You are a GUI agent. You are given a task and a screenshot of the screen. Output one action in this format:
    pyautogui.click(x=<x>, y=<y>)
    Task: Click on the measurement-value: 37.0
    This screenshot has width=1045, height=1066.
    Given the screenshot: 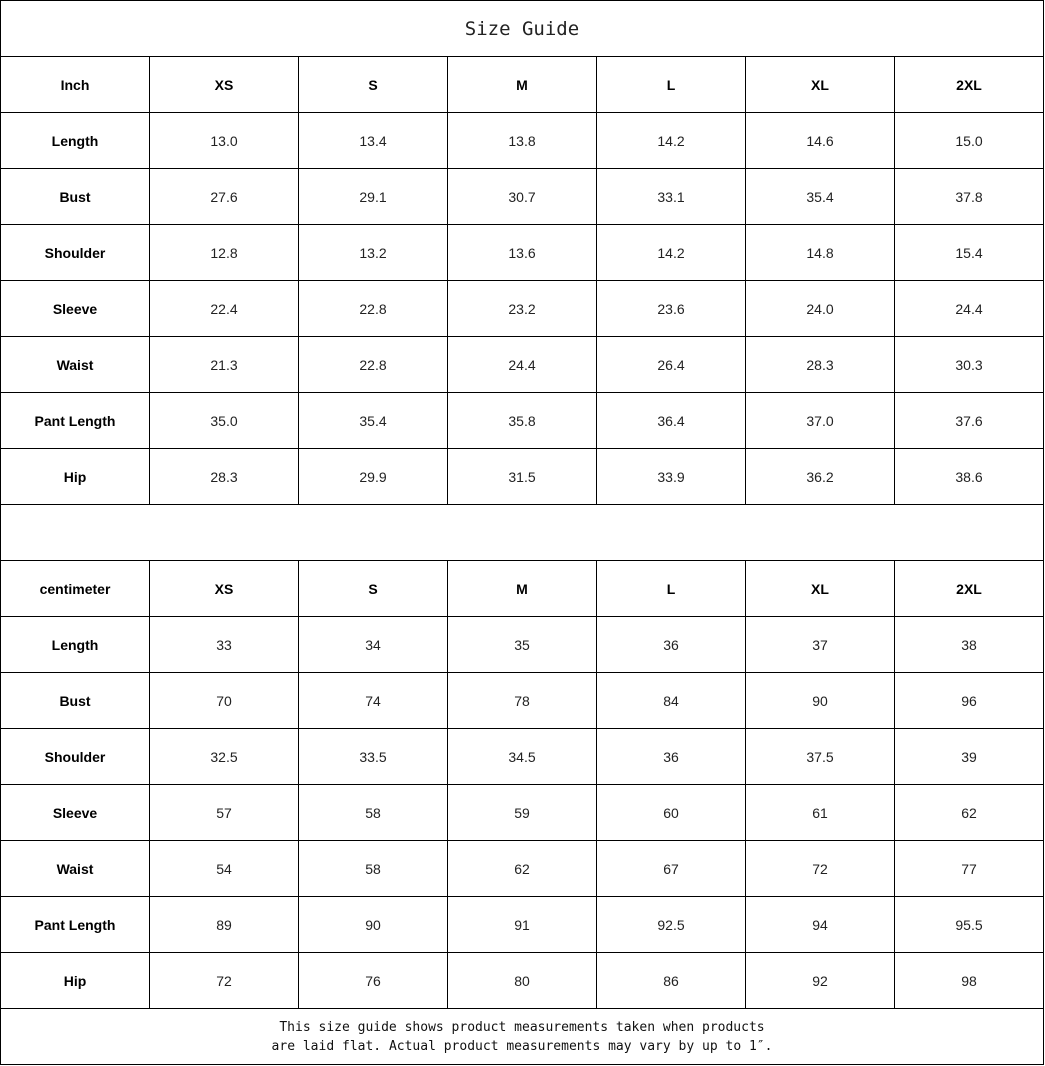 What is the action you would take?
    pyautogui.click(x=820, y=420)
    